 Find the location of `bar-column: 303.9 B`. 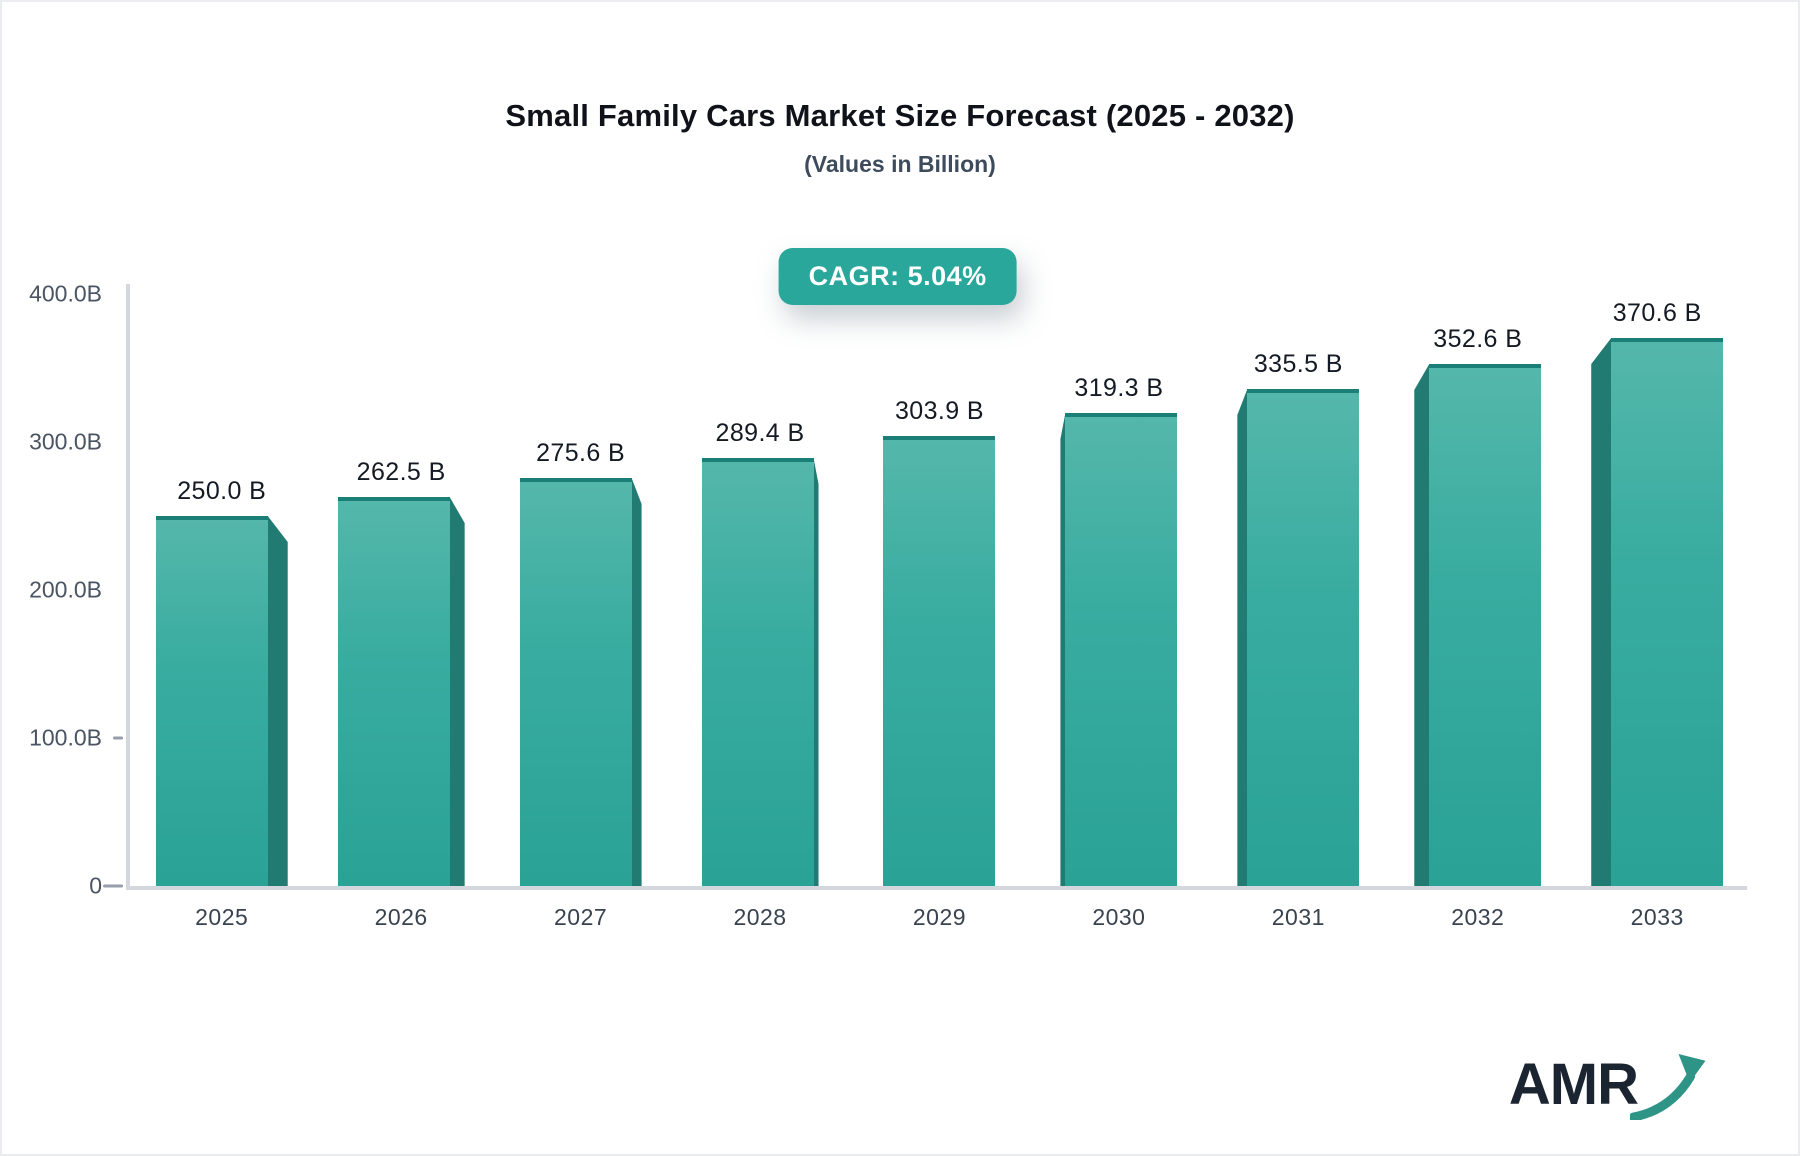

bar-column: 303.9 B is located at coordinates (939, 641).